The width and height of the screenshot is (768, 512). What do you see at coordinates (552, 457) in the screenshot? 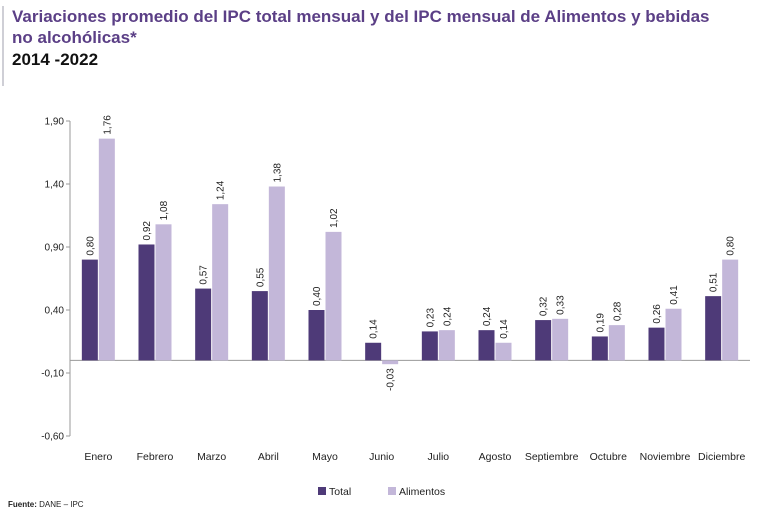
I see `x-tick-label: Septiembre` at bounding box center [552, 457].